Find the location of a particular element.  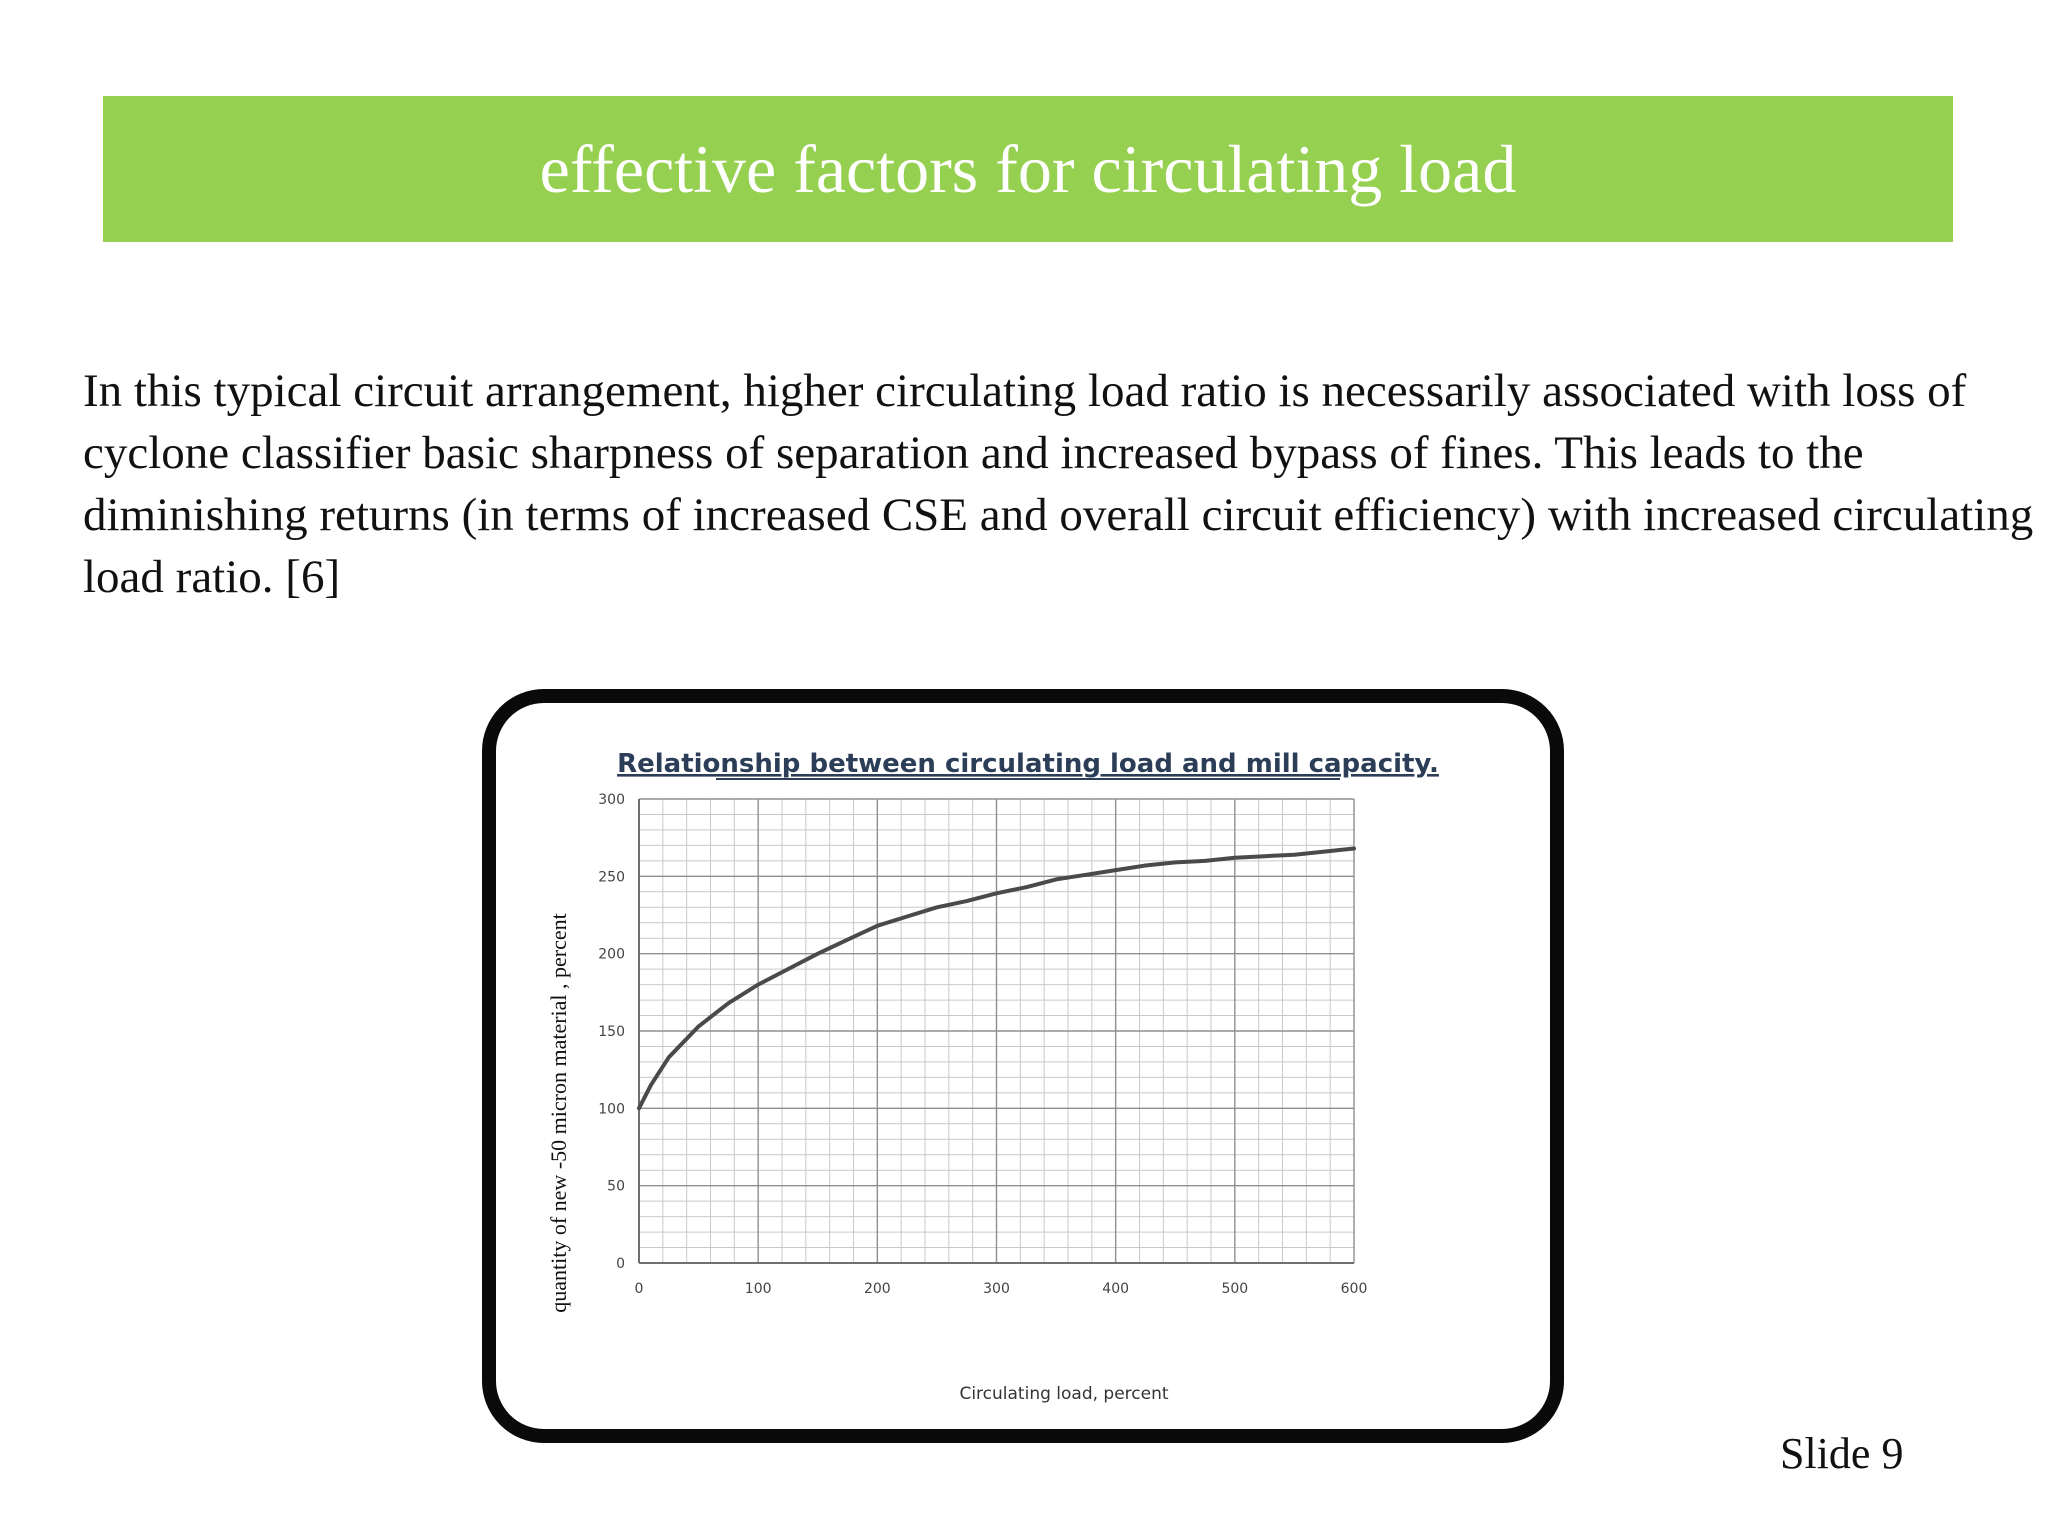

x-tick-label: 300 is located at coordinates (996, 1289).